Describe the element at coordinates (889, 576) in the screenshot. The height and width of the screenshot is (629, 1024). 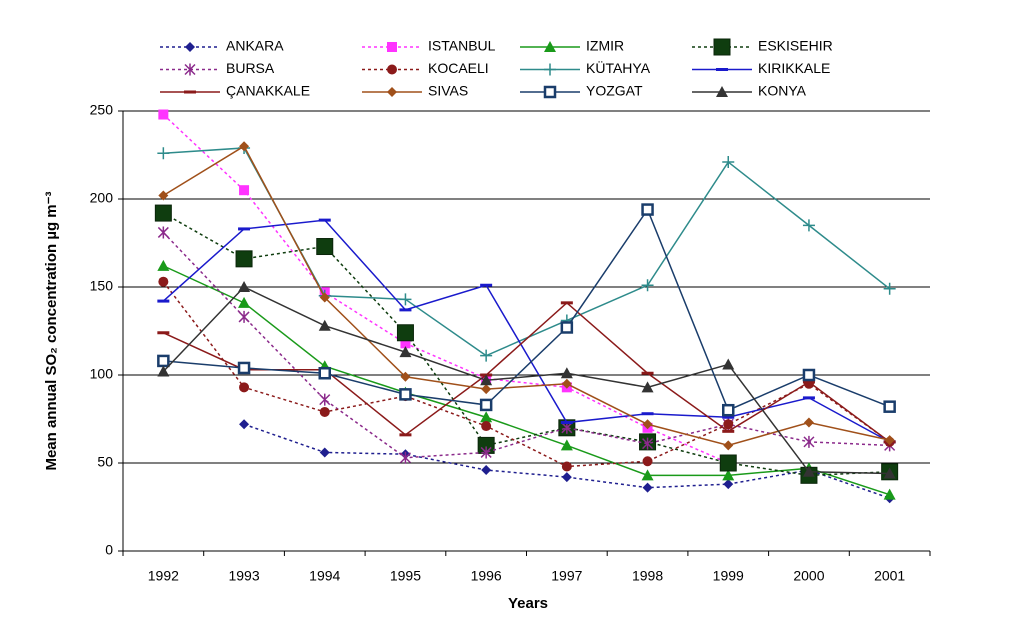
I see `x-tick-label: 2001` at that location.